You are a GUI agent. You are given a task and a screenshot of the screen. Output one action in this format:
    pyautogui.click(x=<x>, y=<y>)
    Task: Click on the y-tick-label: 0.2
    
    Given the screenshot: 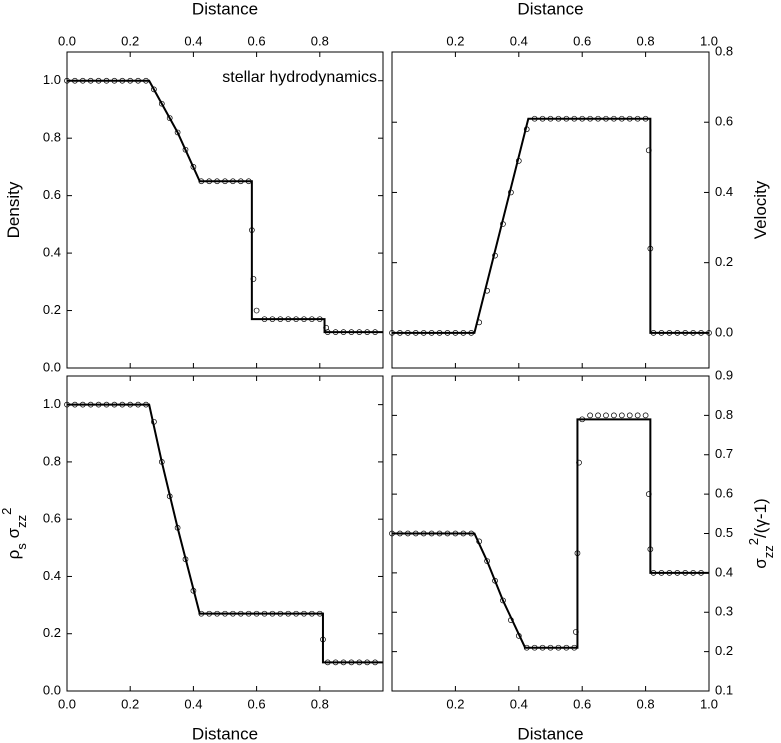 What is the action you would take?
    pyautogui.click(x=724, y=650)
    